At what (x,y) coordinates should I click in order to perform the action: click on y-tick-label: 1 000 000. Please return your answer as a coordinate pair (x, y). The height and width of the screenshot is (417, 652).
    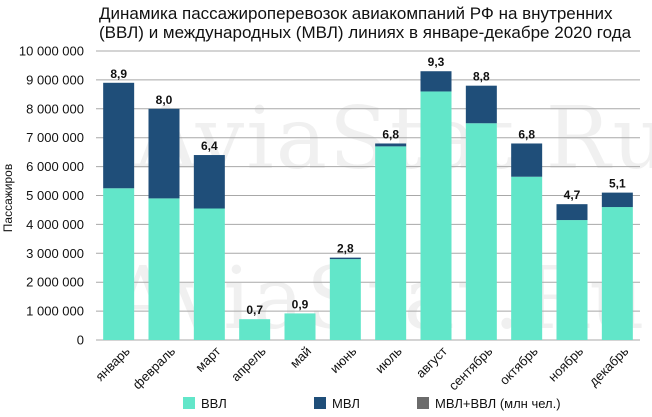
    Looking at the image, I should click on (55, 311).